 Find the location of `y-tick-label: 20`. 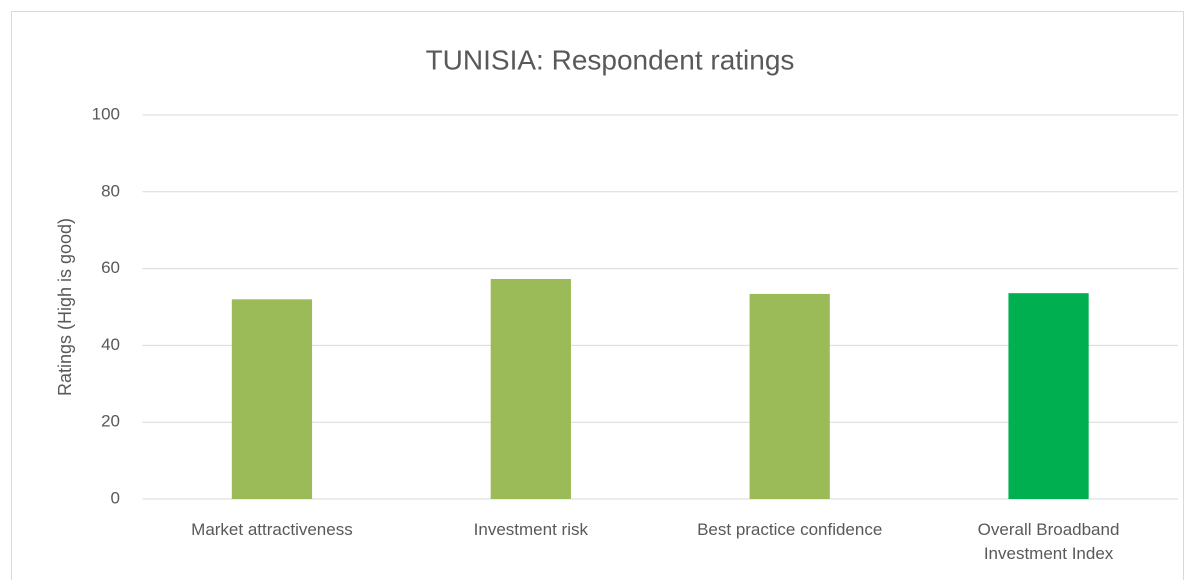

y-tick-label: 20 is located at coordinates (110, 421).